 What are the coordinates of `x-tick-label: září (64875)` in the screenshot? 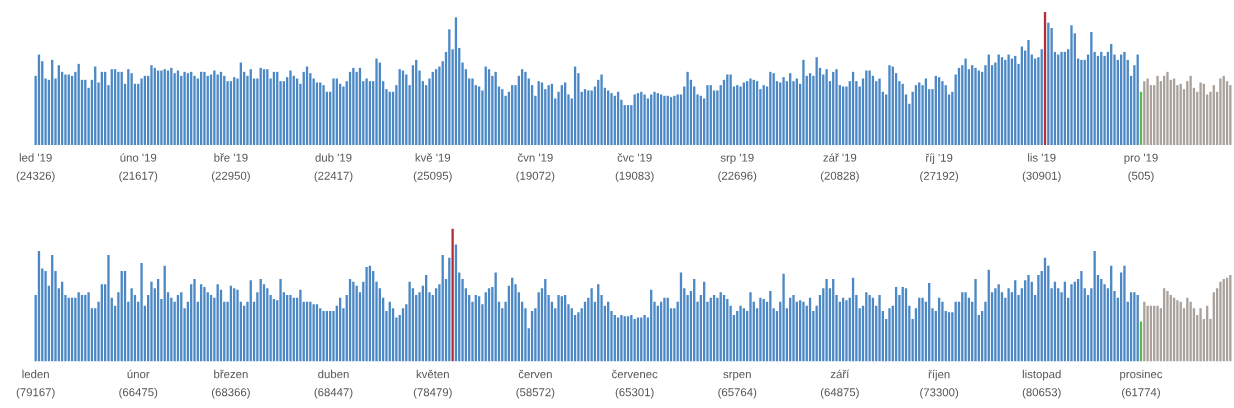 It's located at (839, 384).